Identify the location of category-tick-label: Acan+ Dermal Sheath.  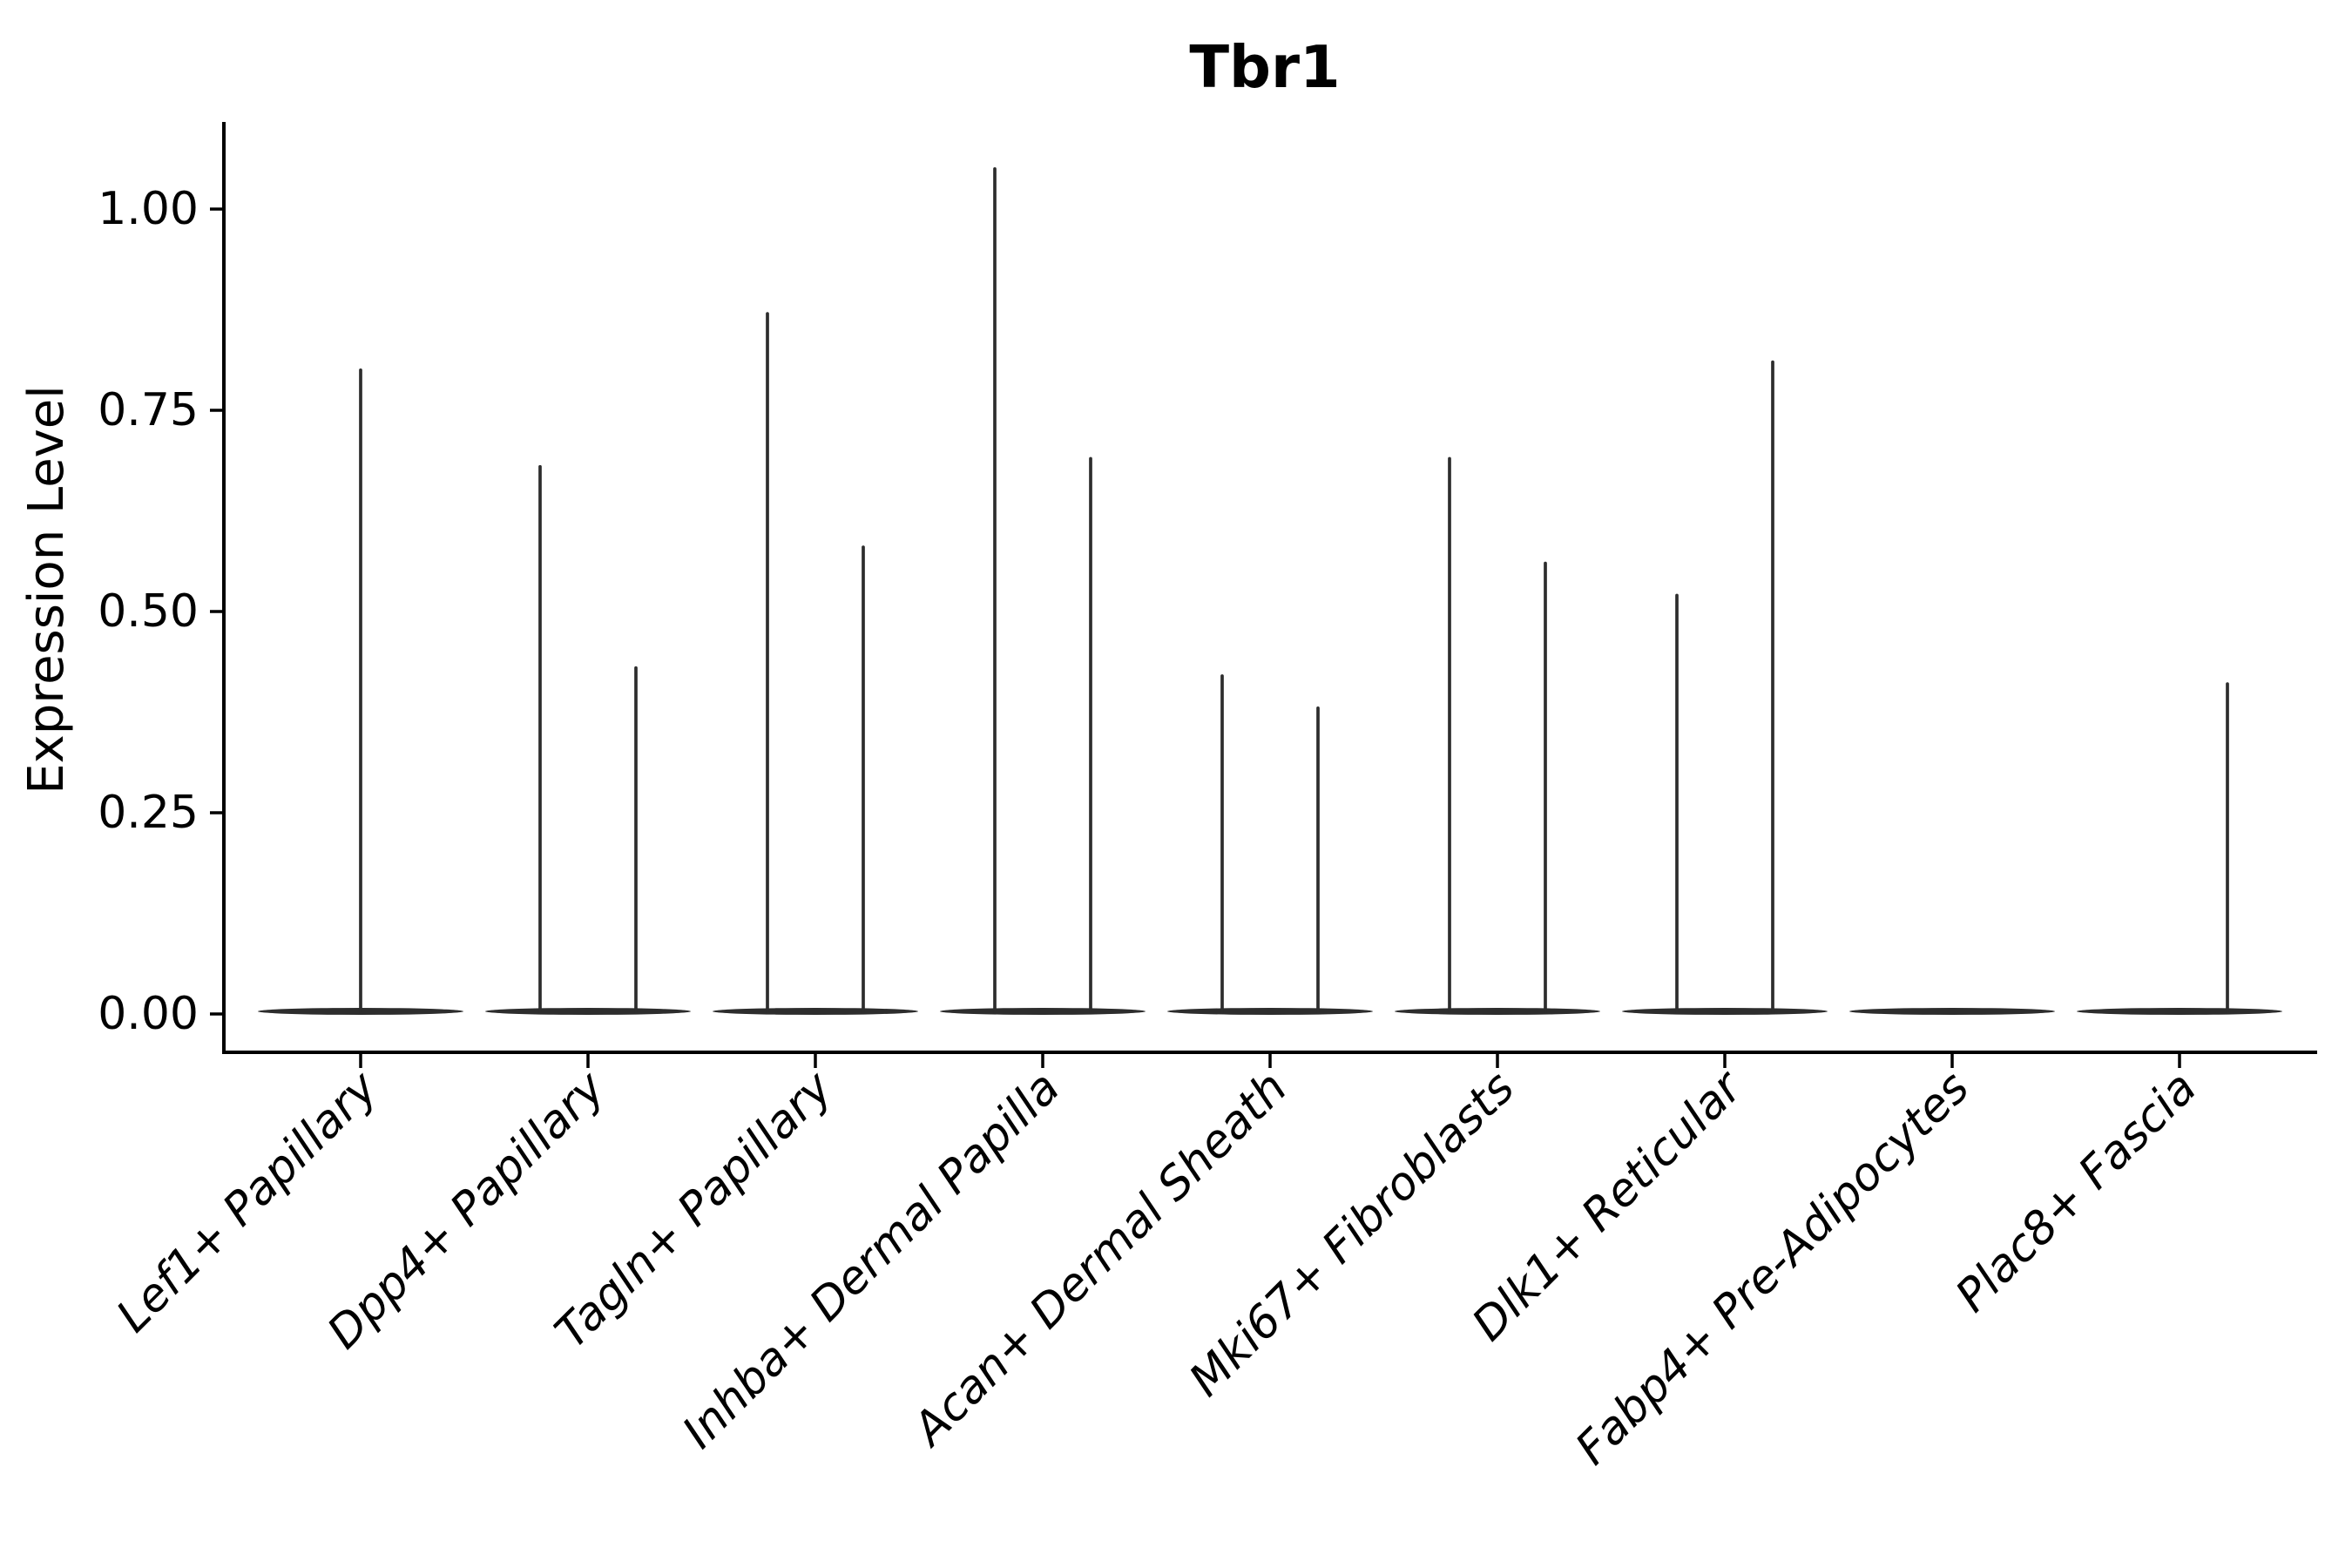
(1099, 1260).